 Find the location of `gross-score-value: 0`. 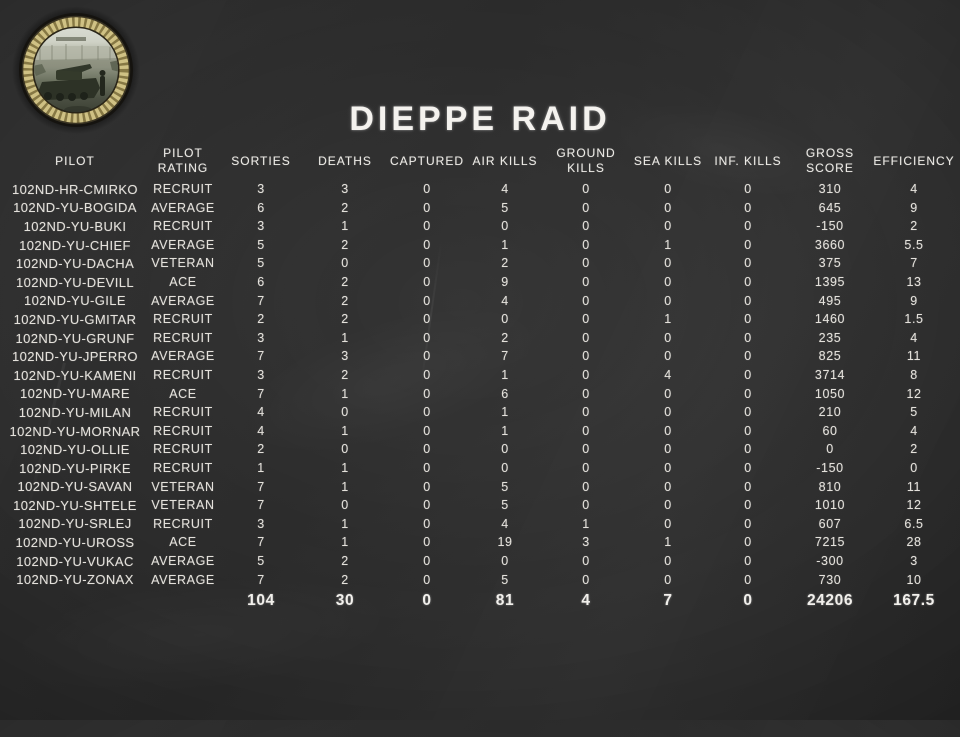

gross-score-value: 0 is located at coordinates (830, 449).